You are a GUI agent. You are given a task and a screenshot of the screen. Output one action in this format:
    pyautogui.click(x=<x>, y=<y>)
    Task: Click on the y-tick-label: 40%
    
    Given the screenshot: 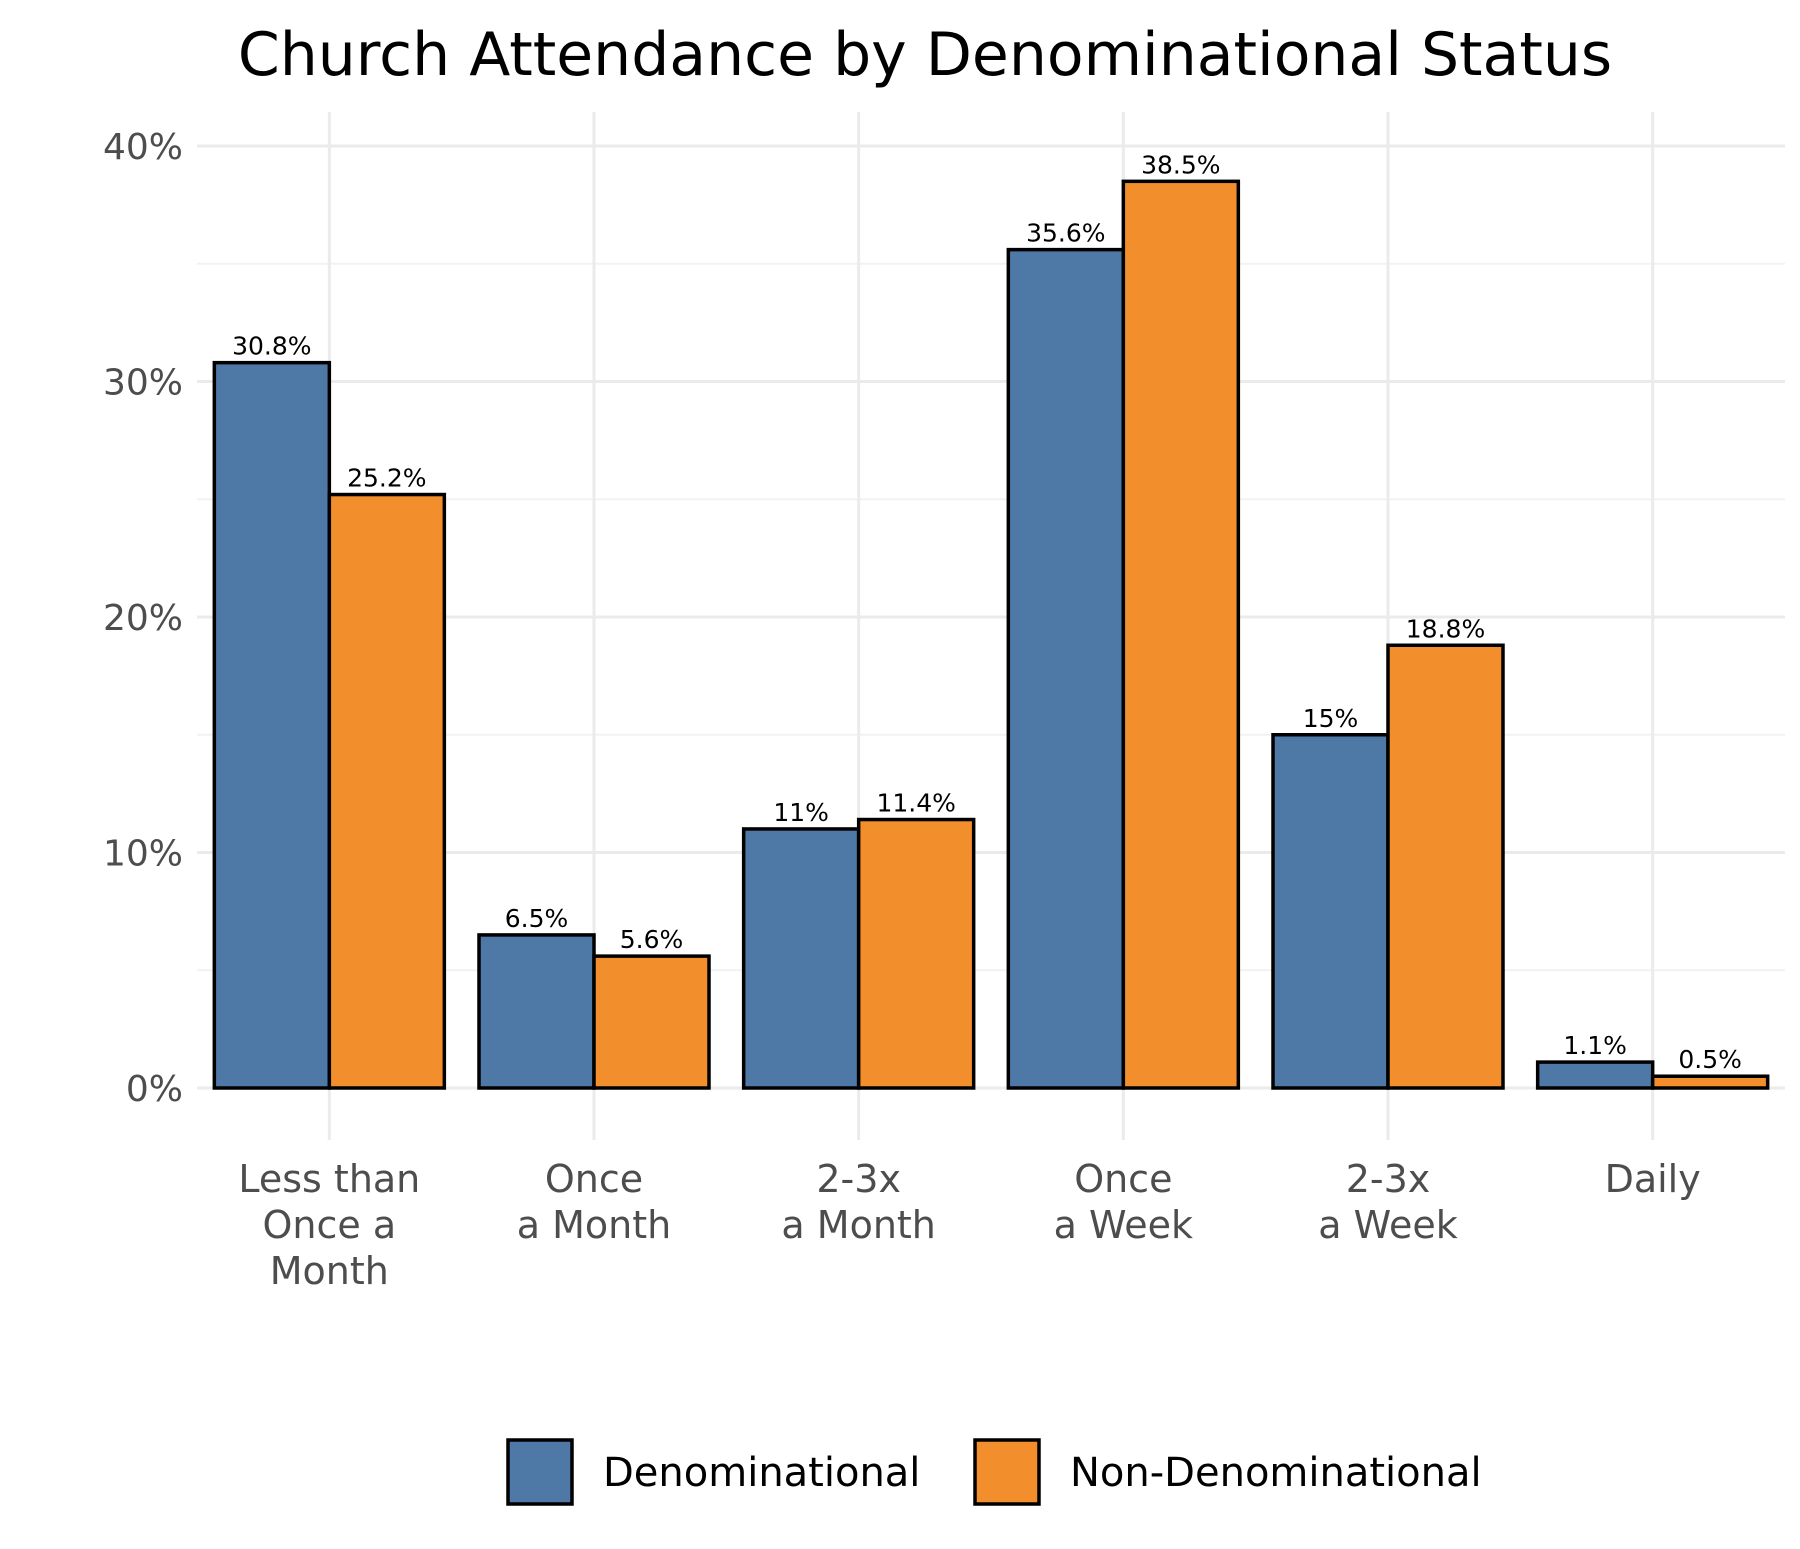 What is the action you would take?
    pyautogui.click(x=143, y=147)
    